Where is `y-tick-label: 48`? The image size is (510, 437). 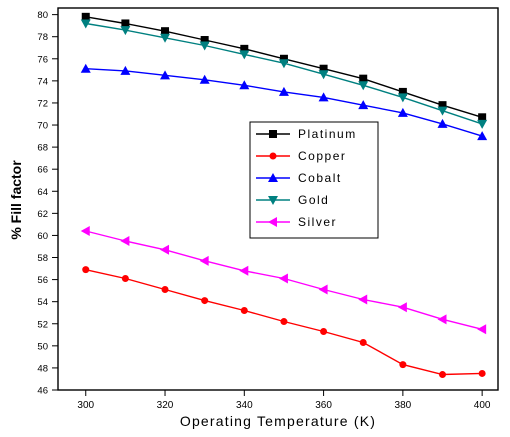
y-tick-label: 48 is located at coordinates (42, 368).